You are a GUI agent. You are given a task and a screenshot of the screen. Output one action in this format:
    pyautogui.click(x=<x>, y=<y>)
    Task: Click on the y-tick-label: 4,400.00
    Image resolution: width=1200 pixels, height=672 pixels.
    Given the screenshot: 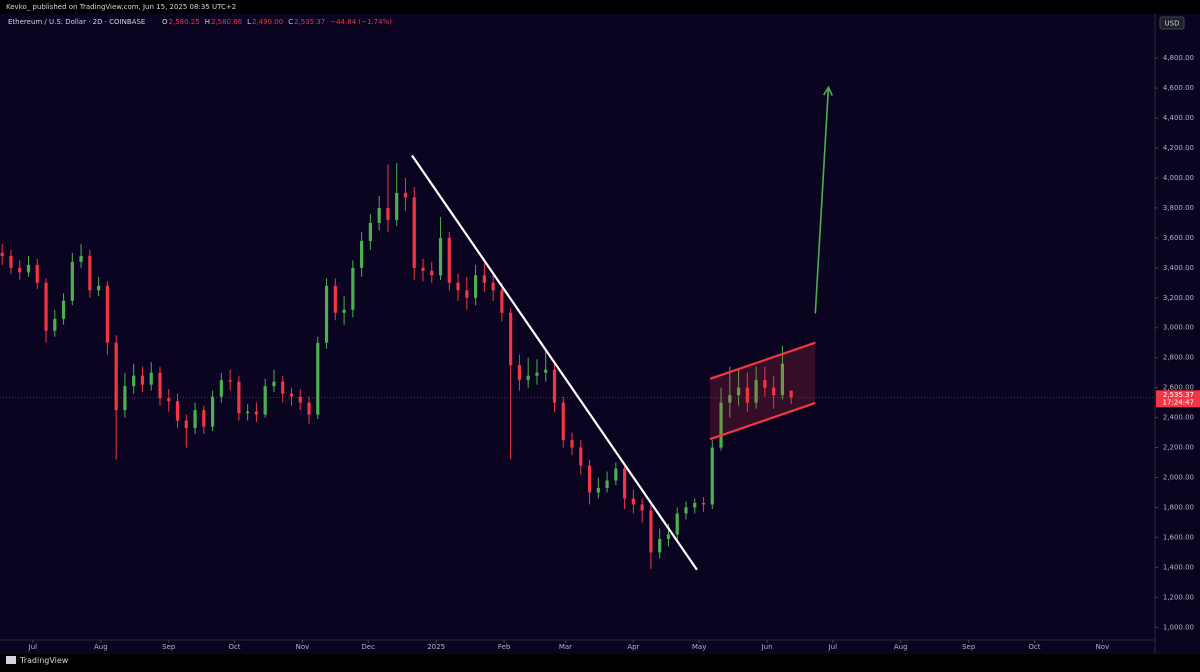 What is the action you would take?
    pyautogui.click(x=1178, y=118)
    